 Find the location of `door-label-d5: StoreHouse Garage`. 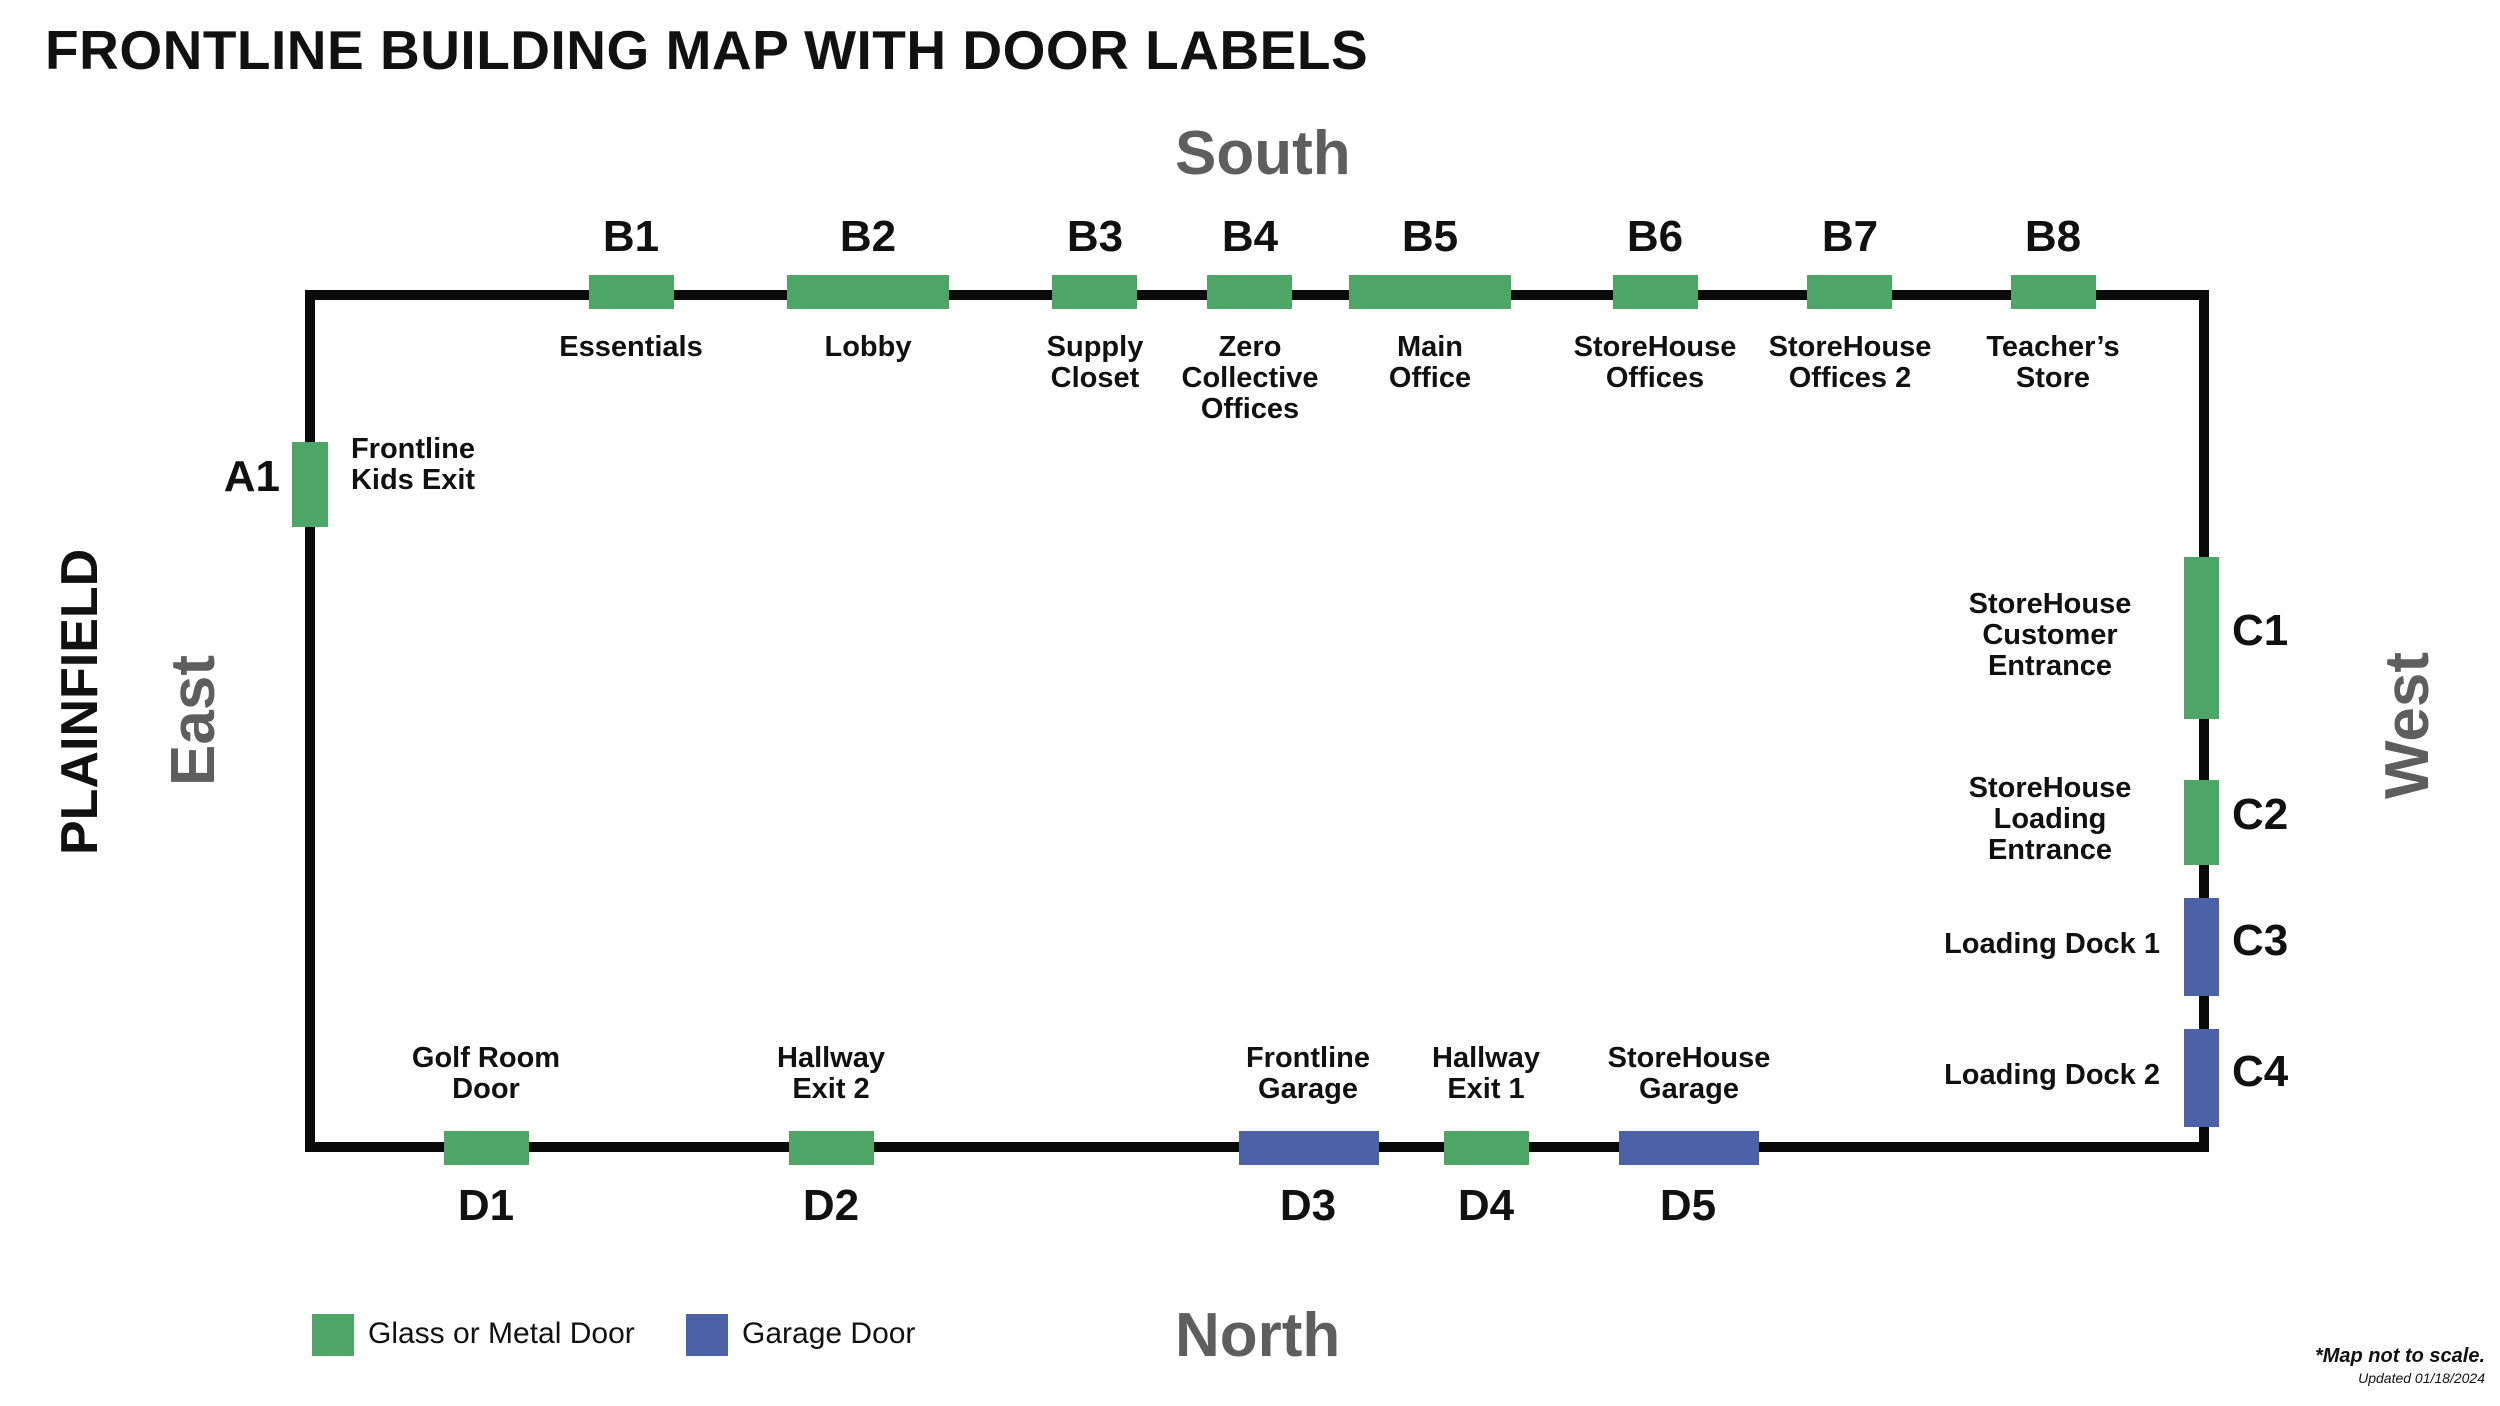

door-label-d5: StoreHouse Garage is located at coordinates (1689, 1073).